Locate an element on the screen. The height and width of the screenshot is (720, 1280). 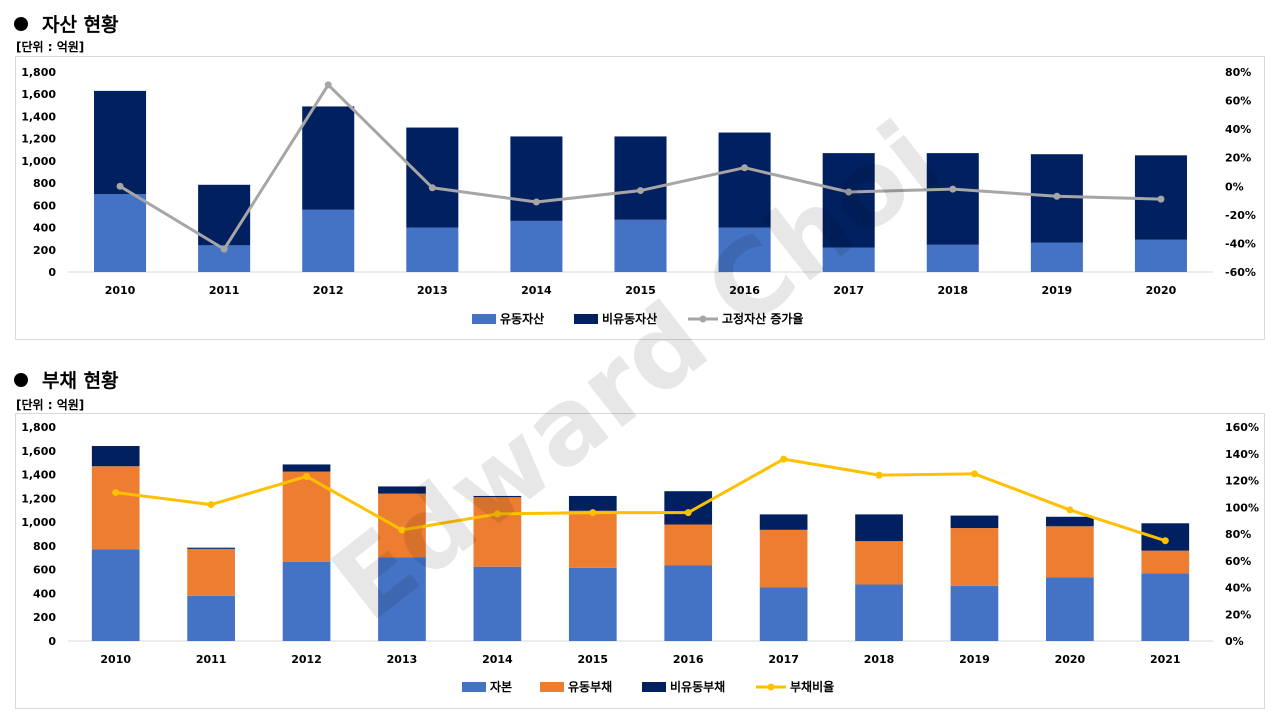
legend-label: 고정자산 증가율 is located at coordinates (762, 318).